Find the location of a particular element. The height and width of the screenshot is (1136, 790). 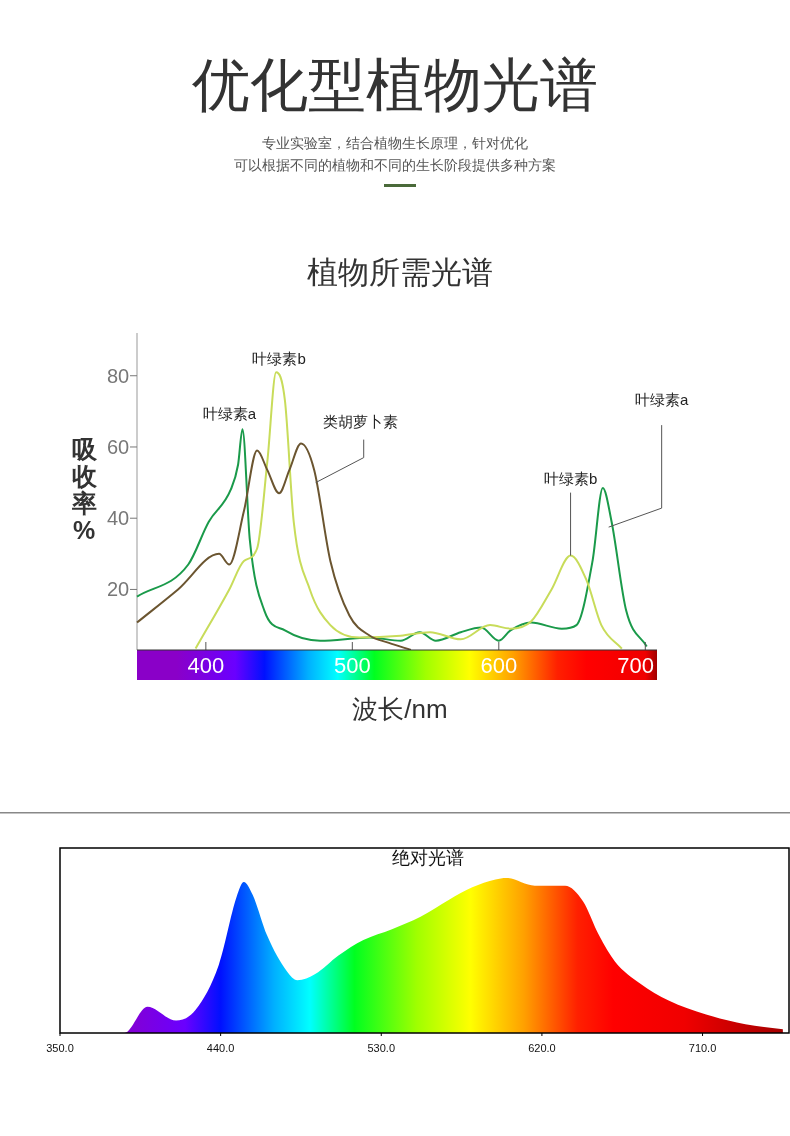

chart-title: 绝对光谱 is located at coordinates (428, 858).